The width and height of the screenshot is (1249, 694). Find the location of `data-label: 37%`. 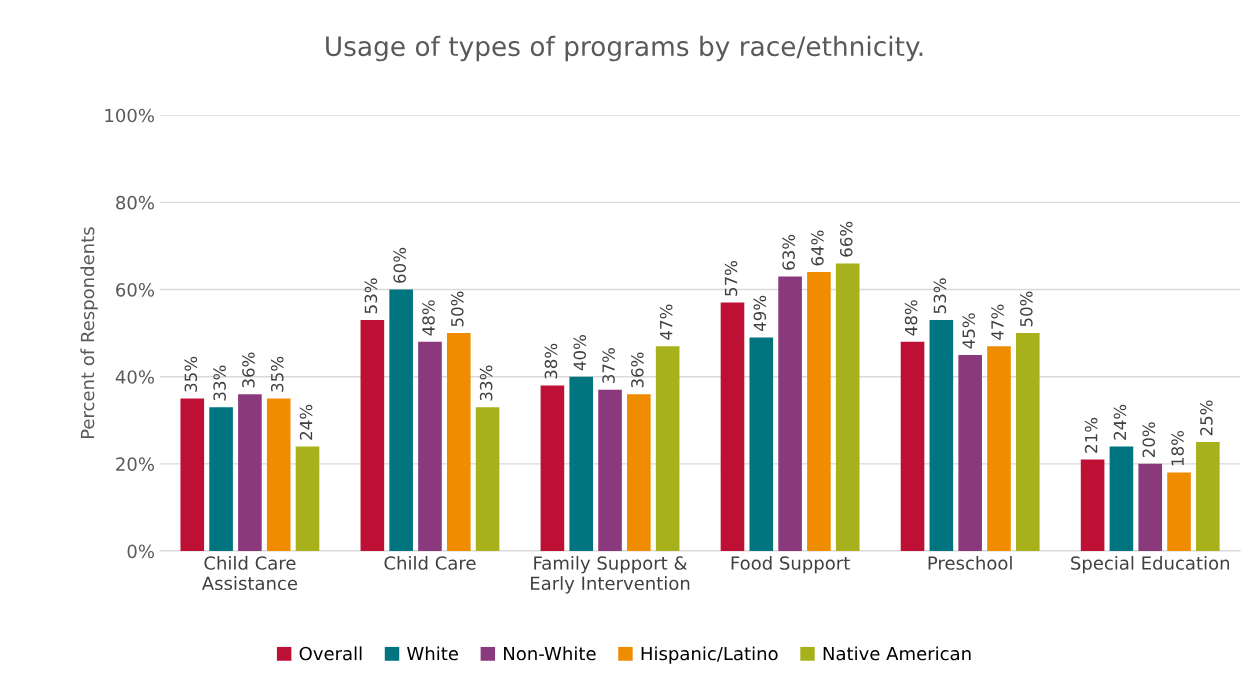

data-label: 37% is located at coordinates (608, 365).